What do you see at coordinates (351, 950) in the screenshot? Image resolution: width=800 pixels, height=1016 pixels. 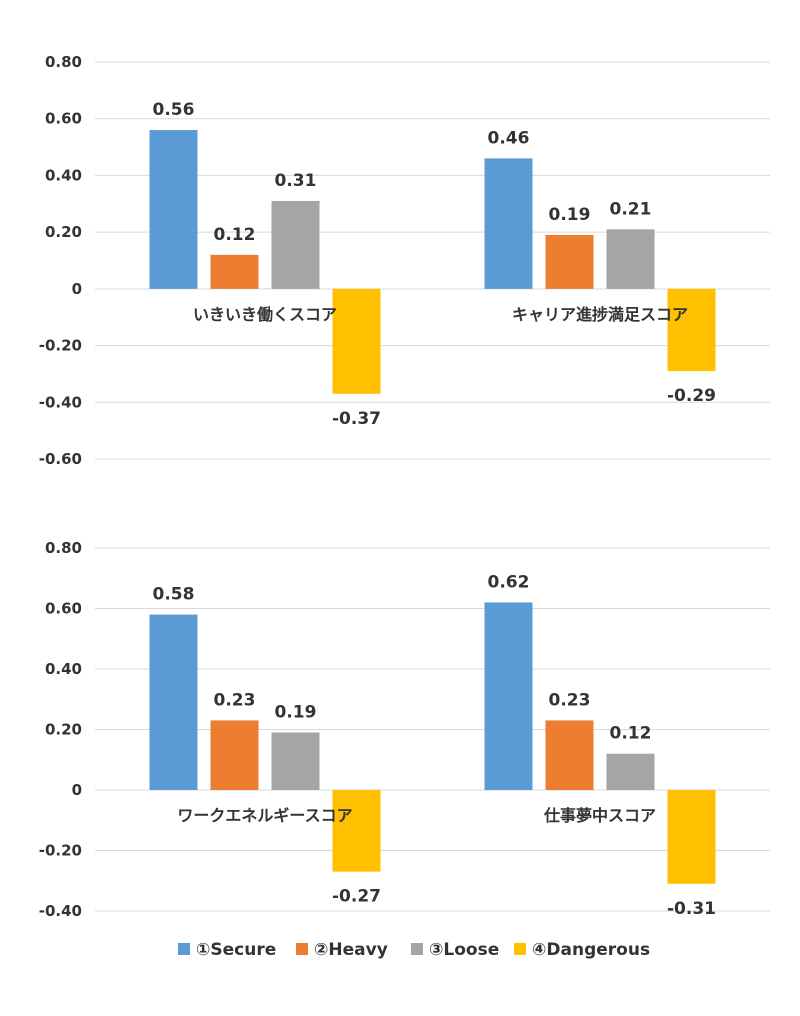 I see `legend-label: ②Heavy` at bounding box center [351, 950].